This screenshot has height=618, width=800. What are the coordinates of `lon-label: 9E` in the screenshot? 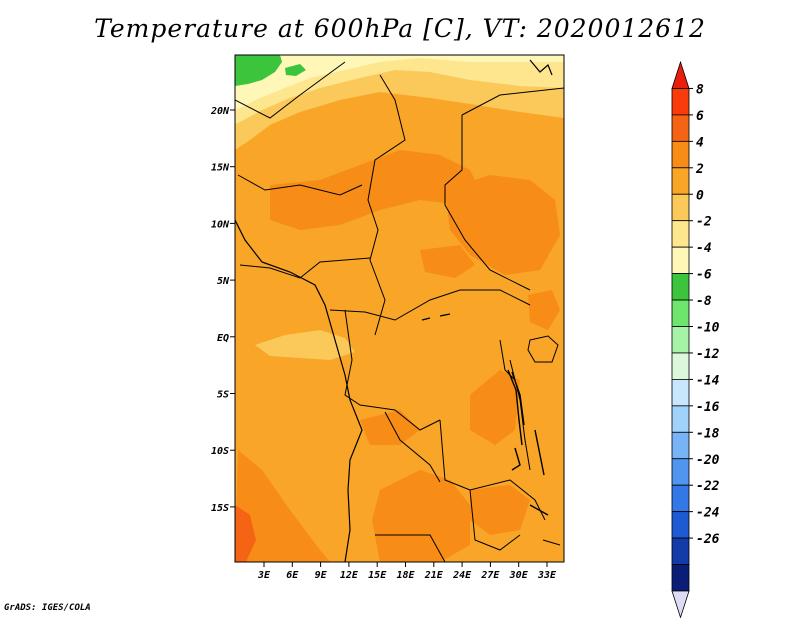 It's located at (321, 575).